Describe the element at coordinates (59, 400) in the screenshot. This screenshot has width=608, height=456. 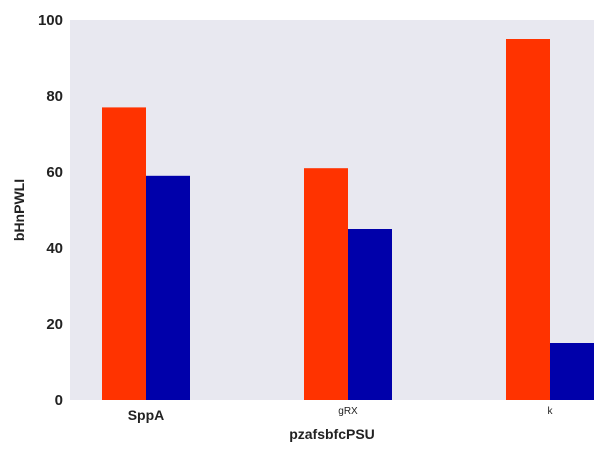
I see `y-tick-label: 0` at that location.